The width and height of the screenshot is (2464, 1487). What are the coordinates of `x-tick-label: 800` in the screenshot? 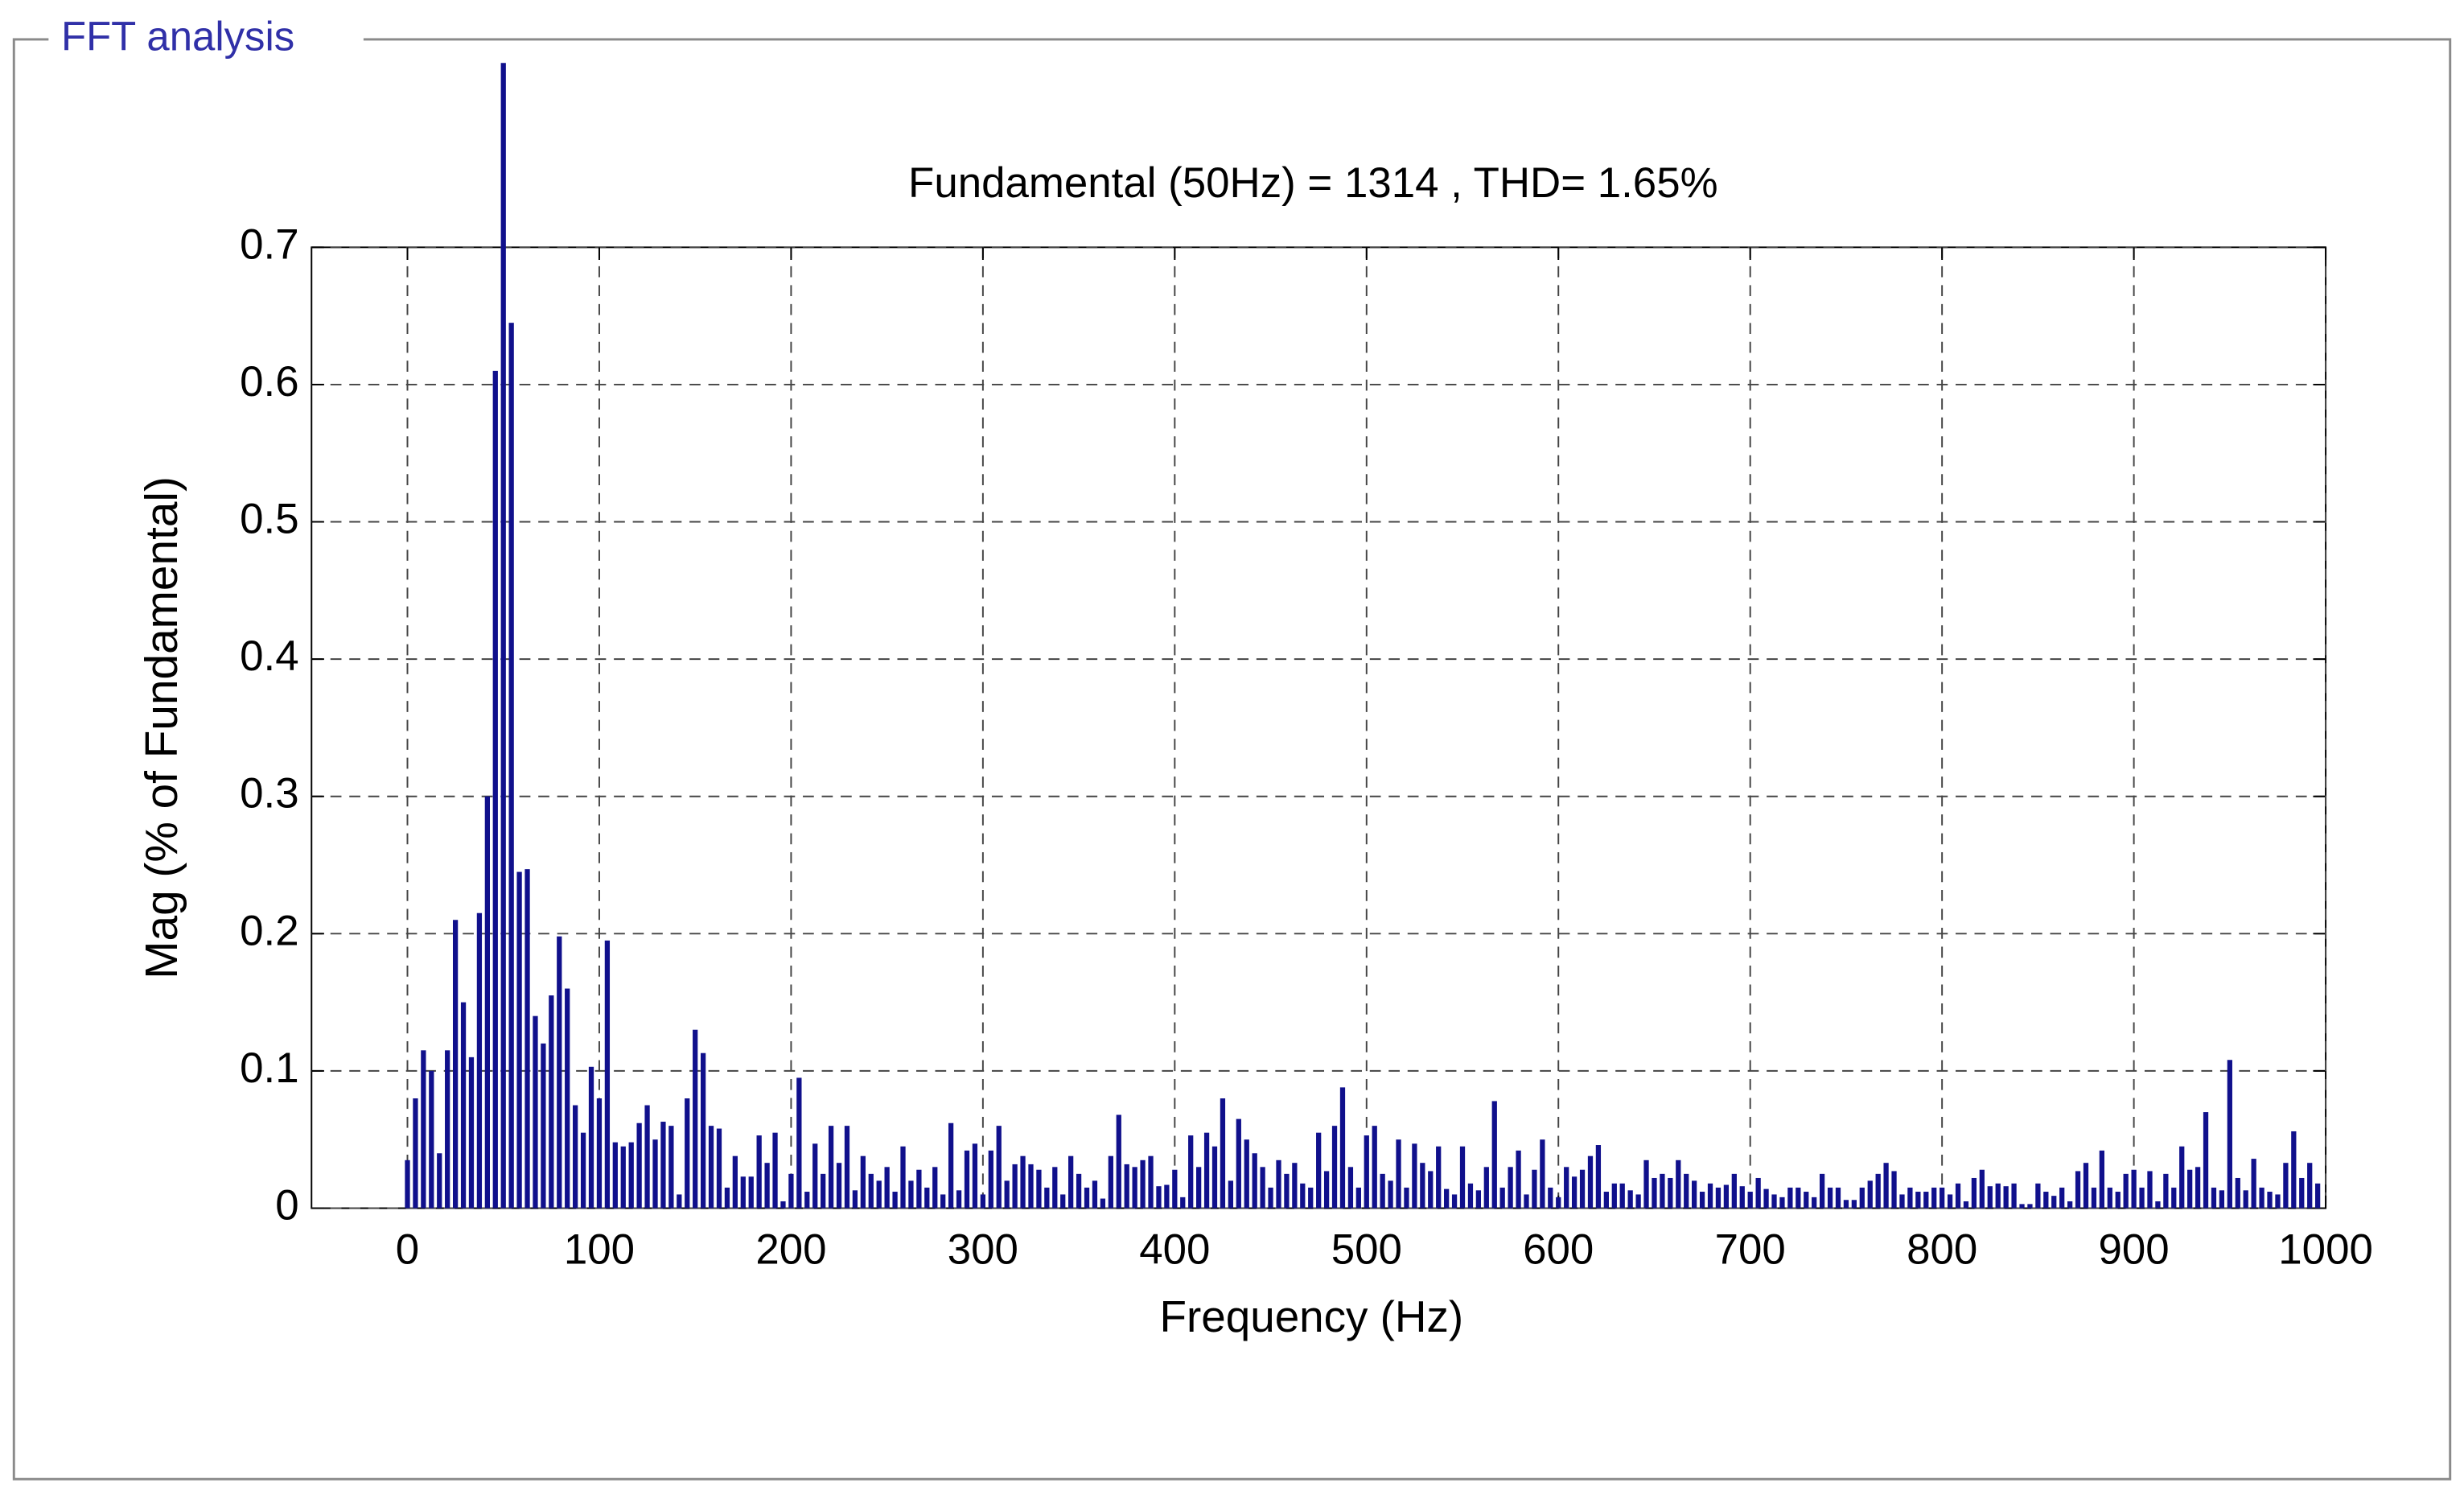 It's located at (1942, 1249).